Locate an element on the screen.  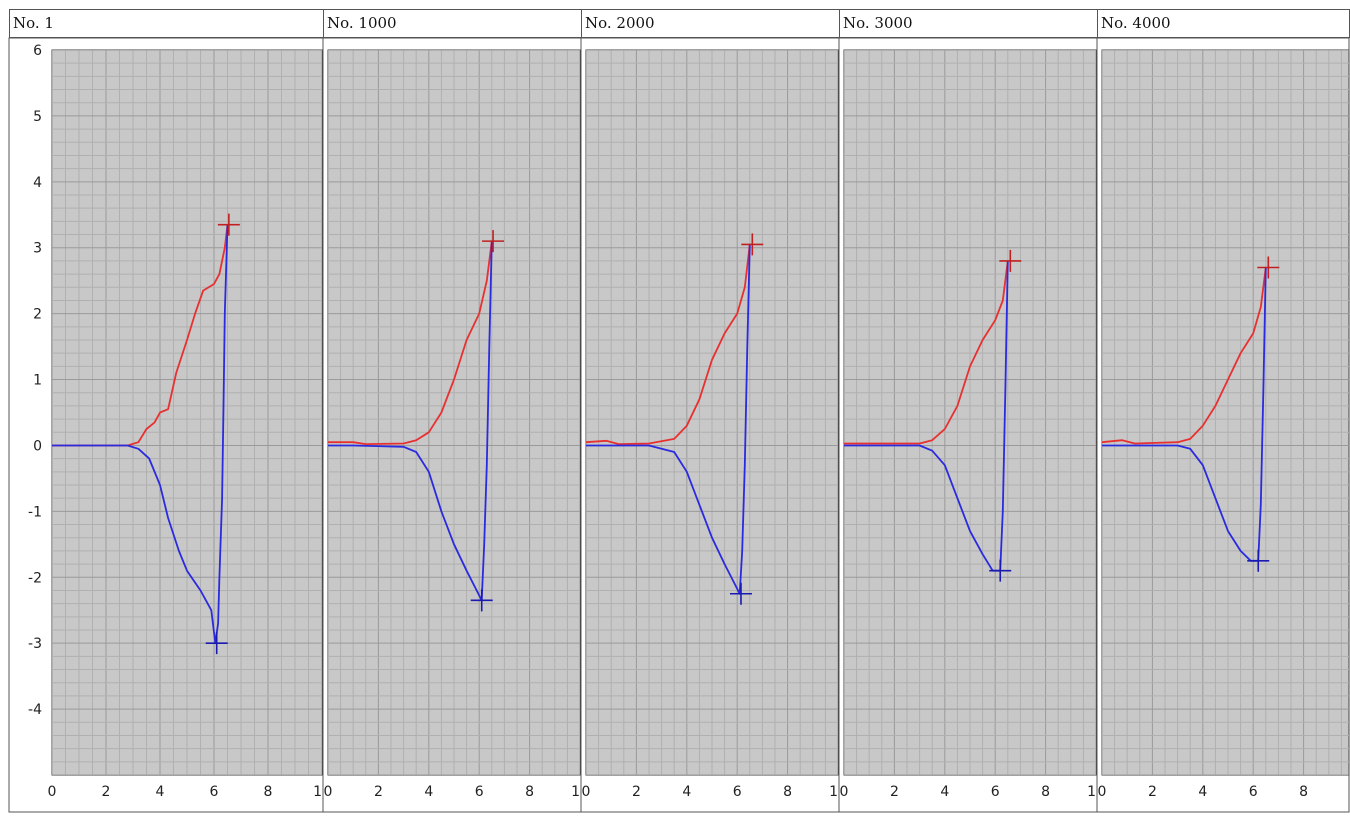
panel-4-x-tick-label: 8 is located at coordinates (1045, 792).